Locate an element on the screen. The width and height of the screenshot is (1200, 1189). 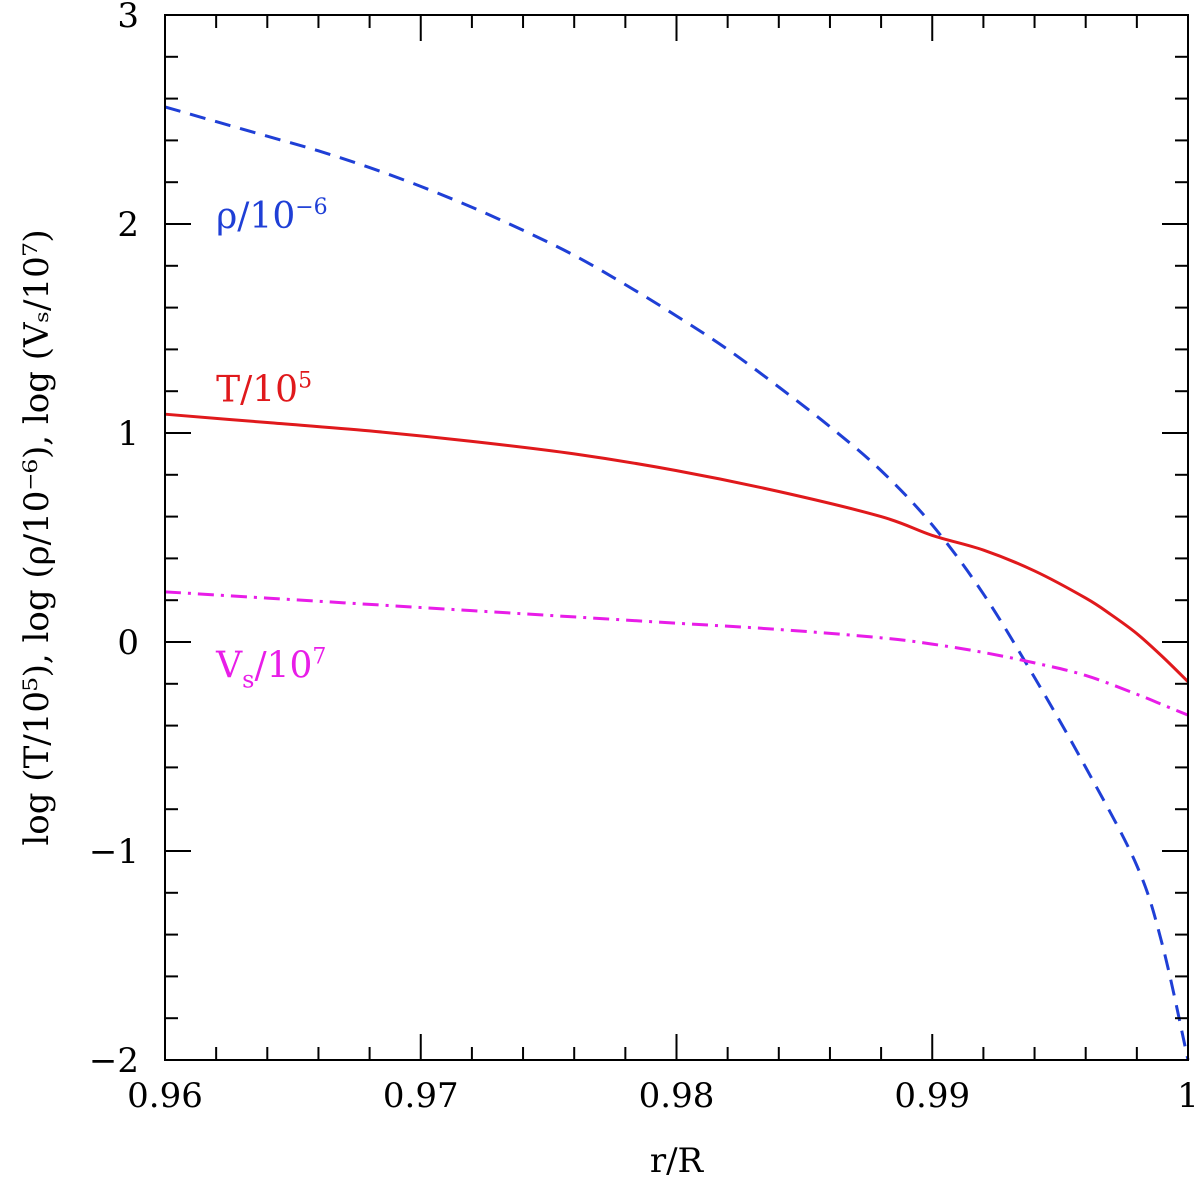
x-tick-label: 0.97 is located at coordinates (421, 1096).